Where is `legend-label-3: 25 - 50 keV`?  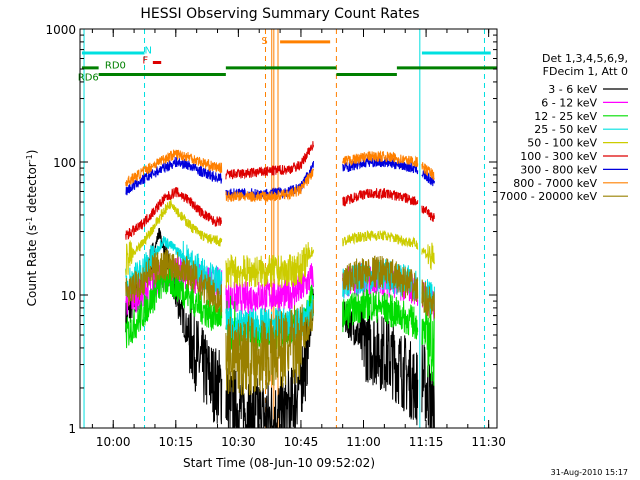 legend-label-3: 25 - 50 keV is located at coordinates (565, 129).